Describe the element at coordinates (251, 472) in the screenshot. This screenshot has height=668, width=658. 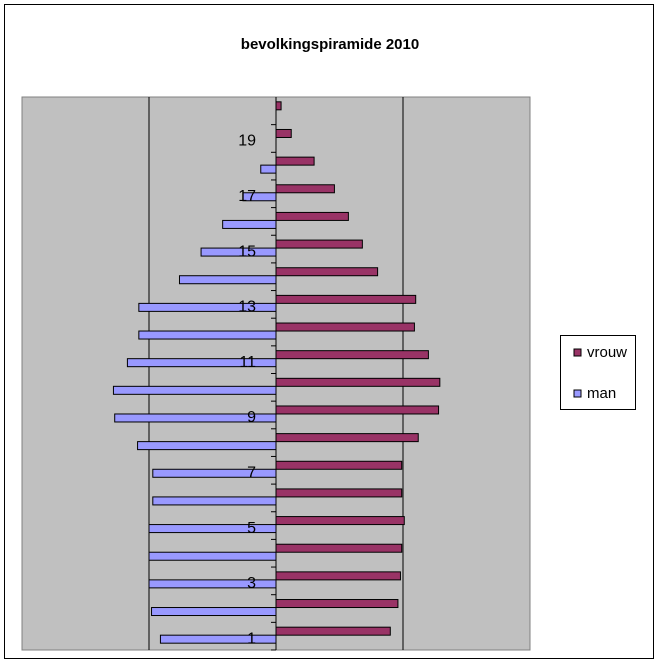
I see `y-tick-label: 7` at that location.